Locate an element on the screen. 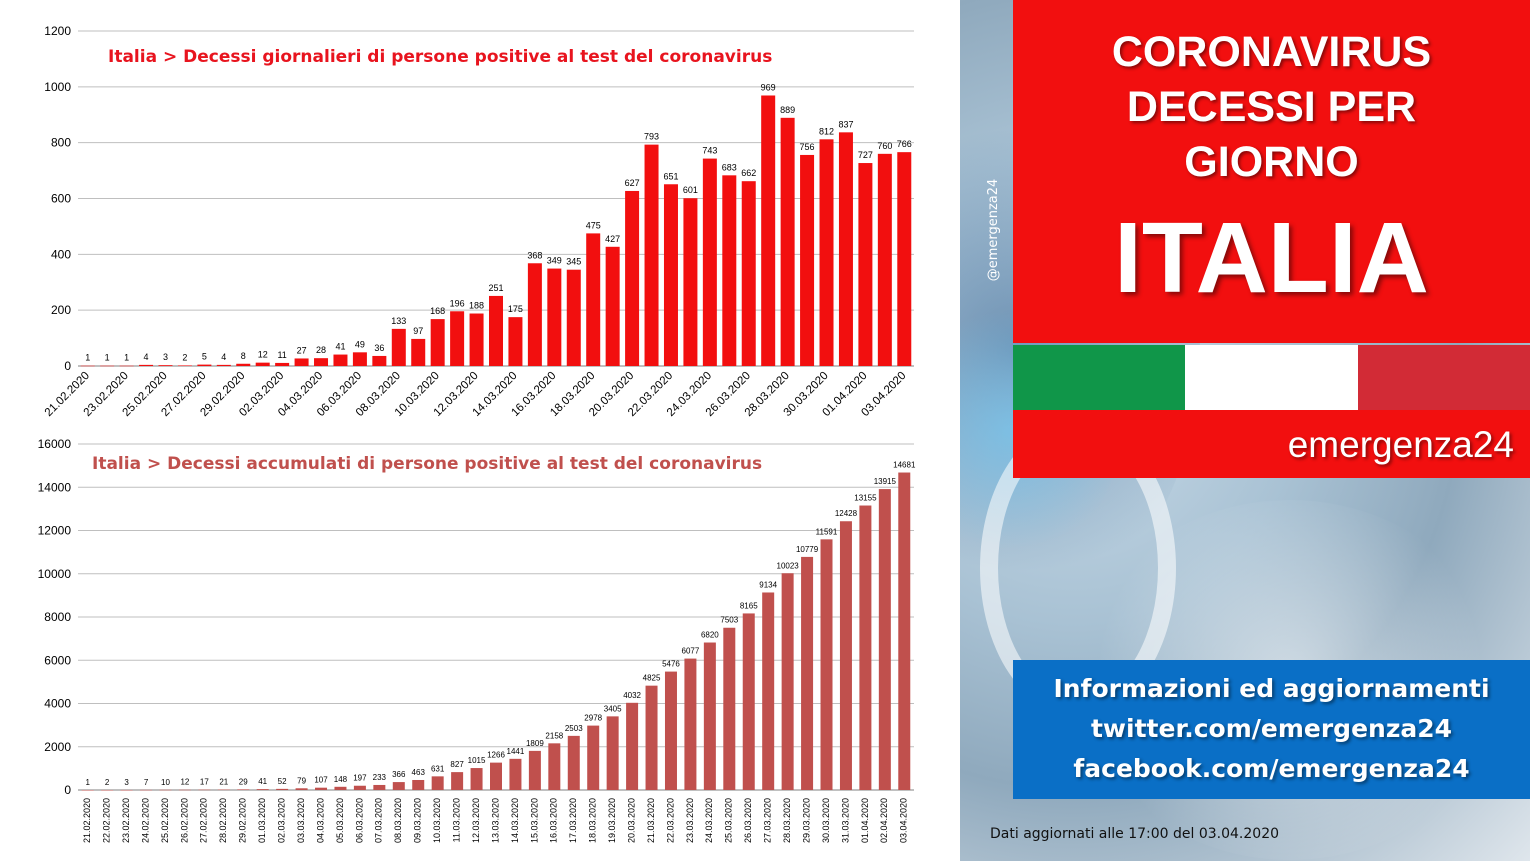  italian-flag is located at coordinates (1271, 377).